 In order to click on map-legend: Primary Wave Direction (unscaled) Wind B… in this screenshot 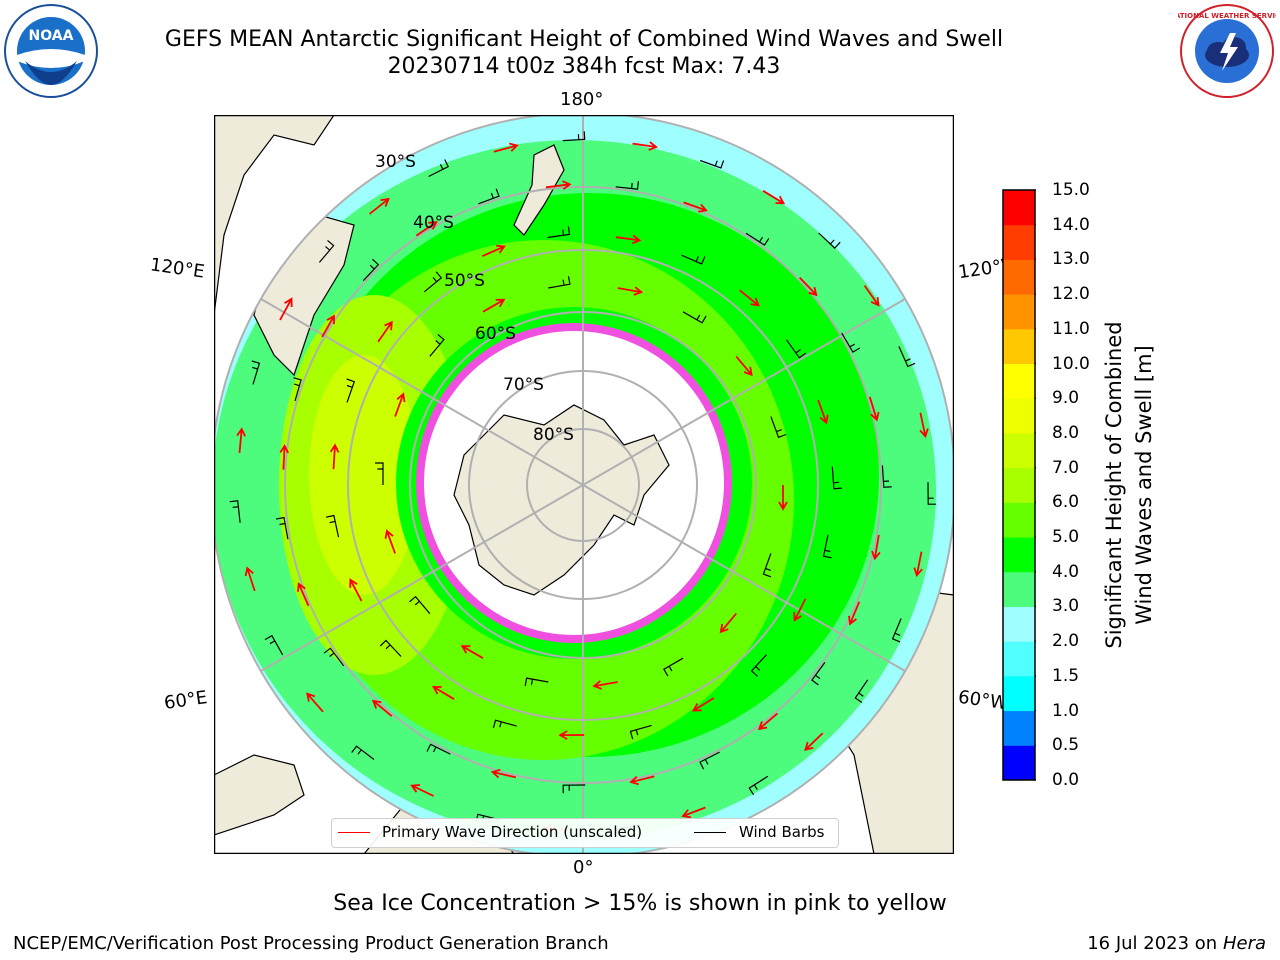, I will do `click(585, 833)`.